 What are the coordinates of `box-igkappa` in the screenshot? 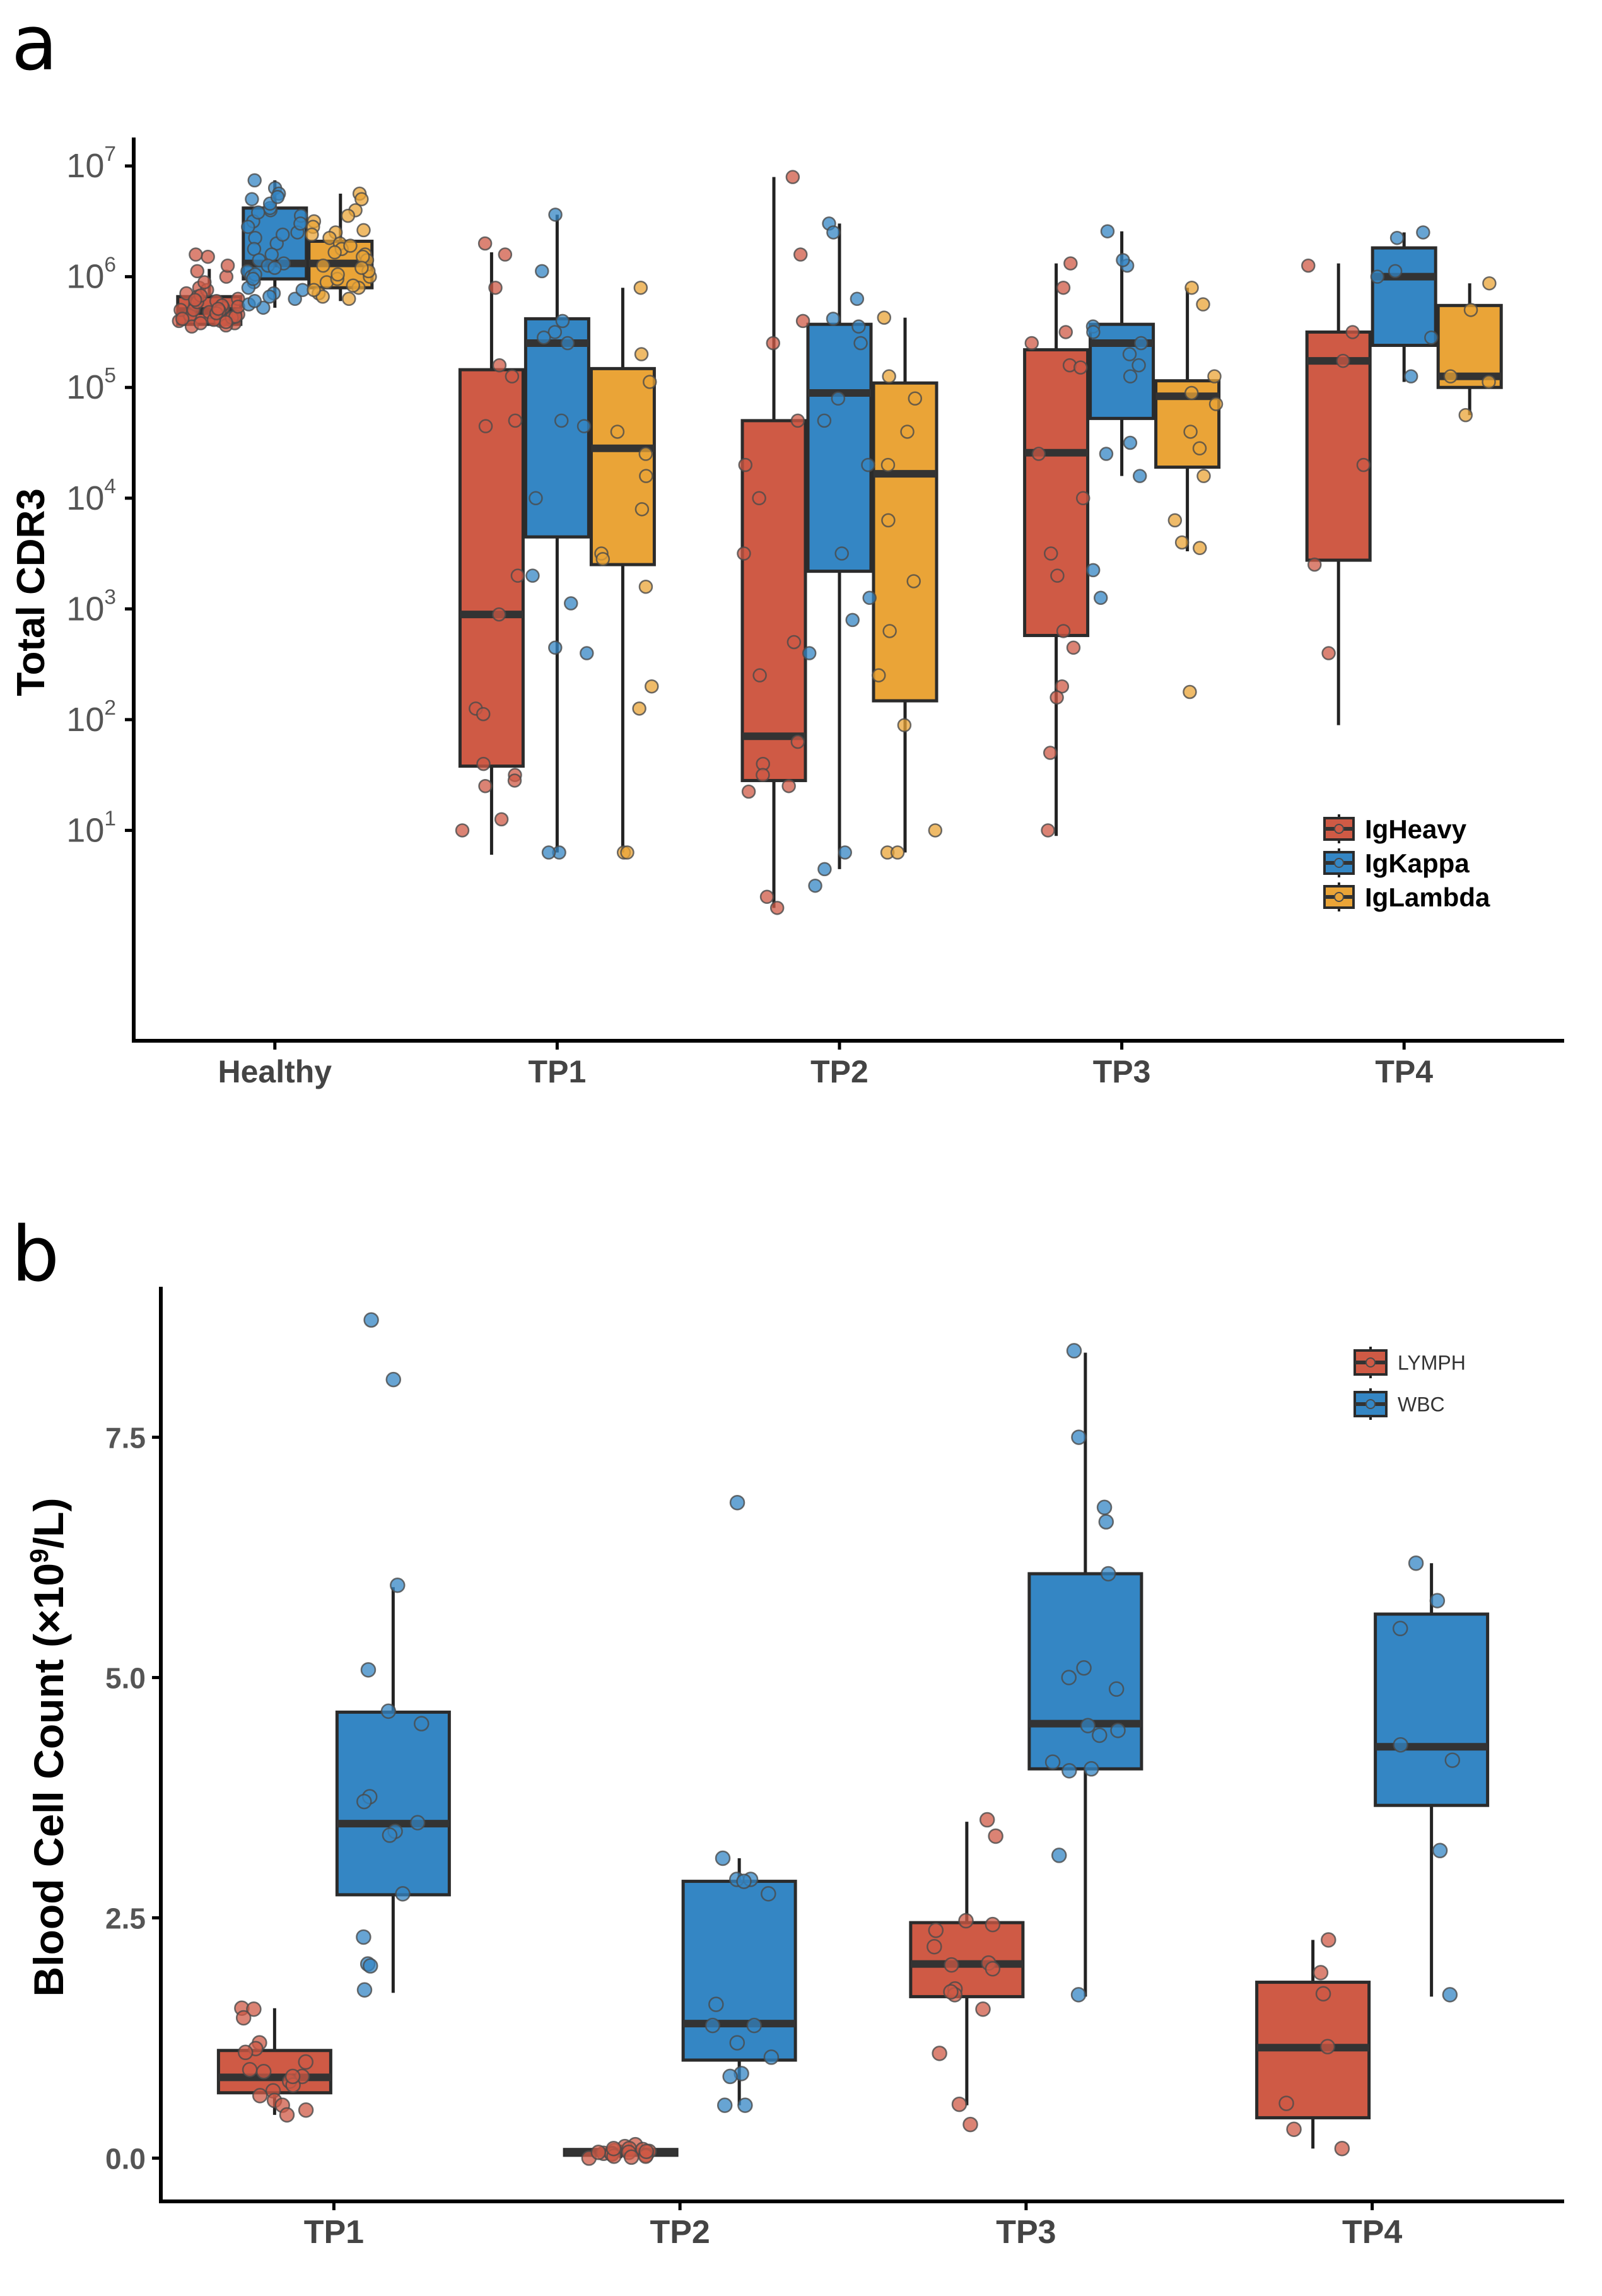 It's located at (1404, 297).